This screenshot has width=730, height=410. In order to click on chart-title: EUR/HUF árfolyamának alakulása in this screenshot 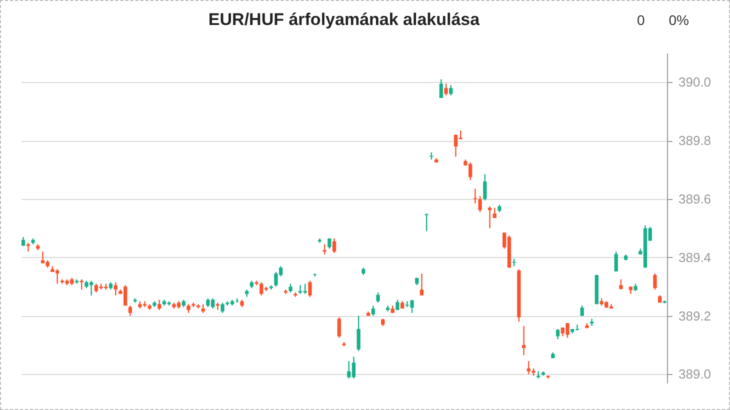, I will do `click(344, 19)`.